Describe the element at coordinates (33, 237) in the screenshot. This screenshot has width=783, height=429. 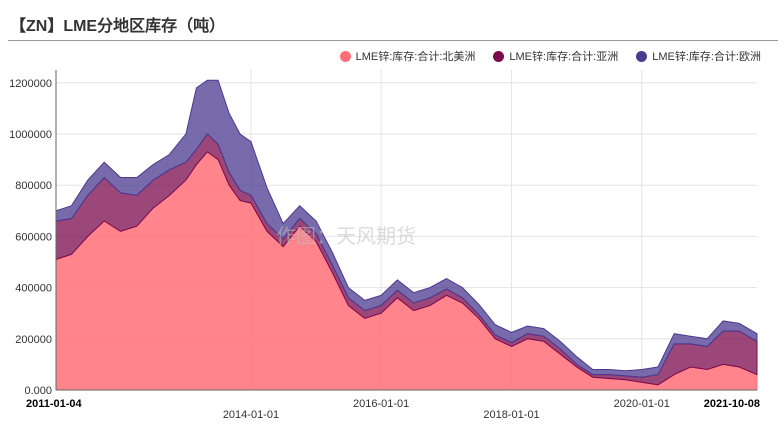
I see `y-tick-label-3: 600000` at that location.